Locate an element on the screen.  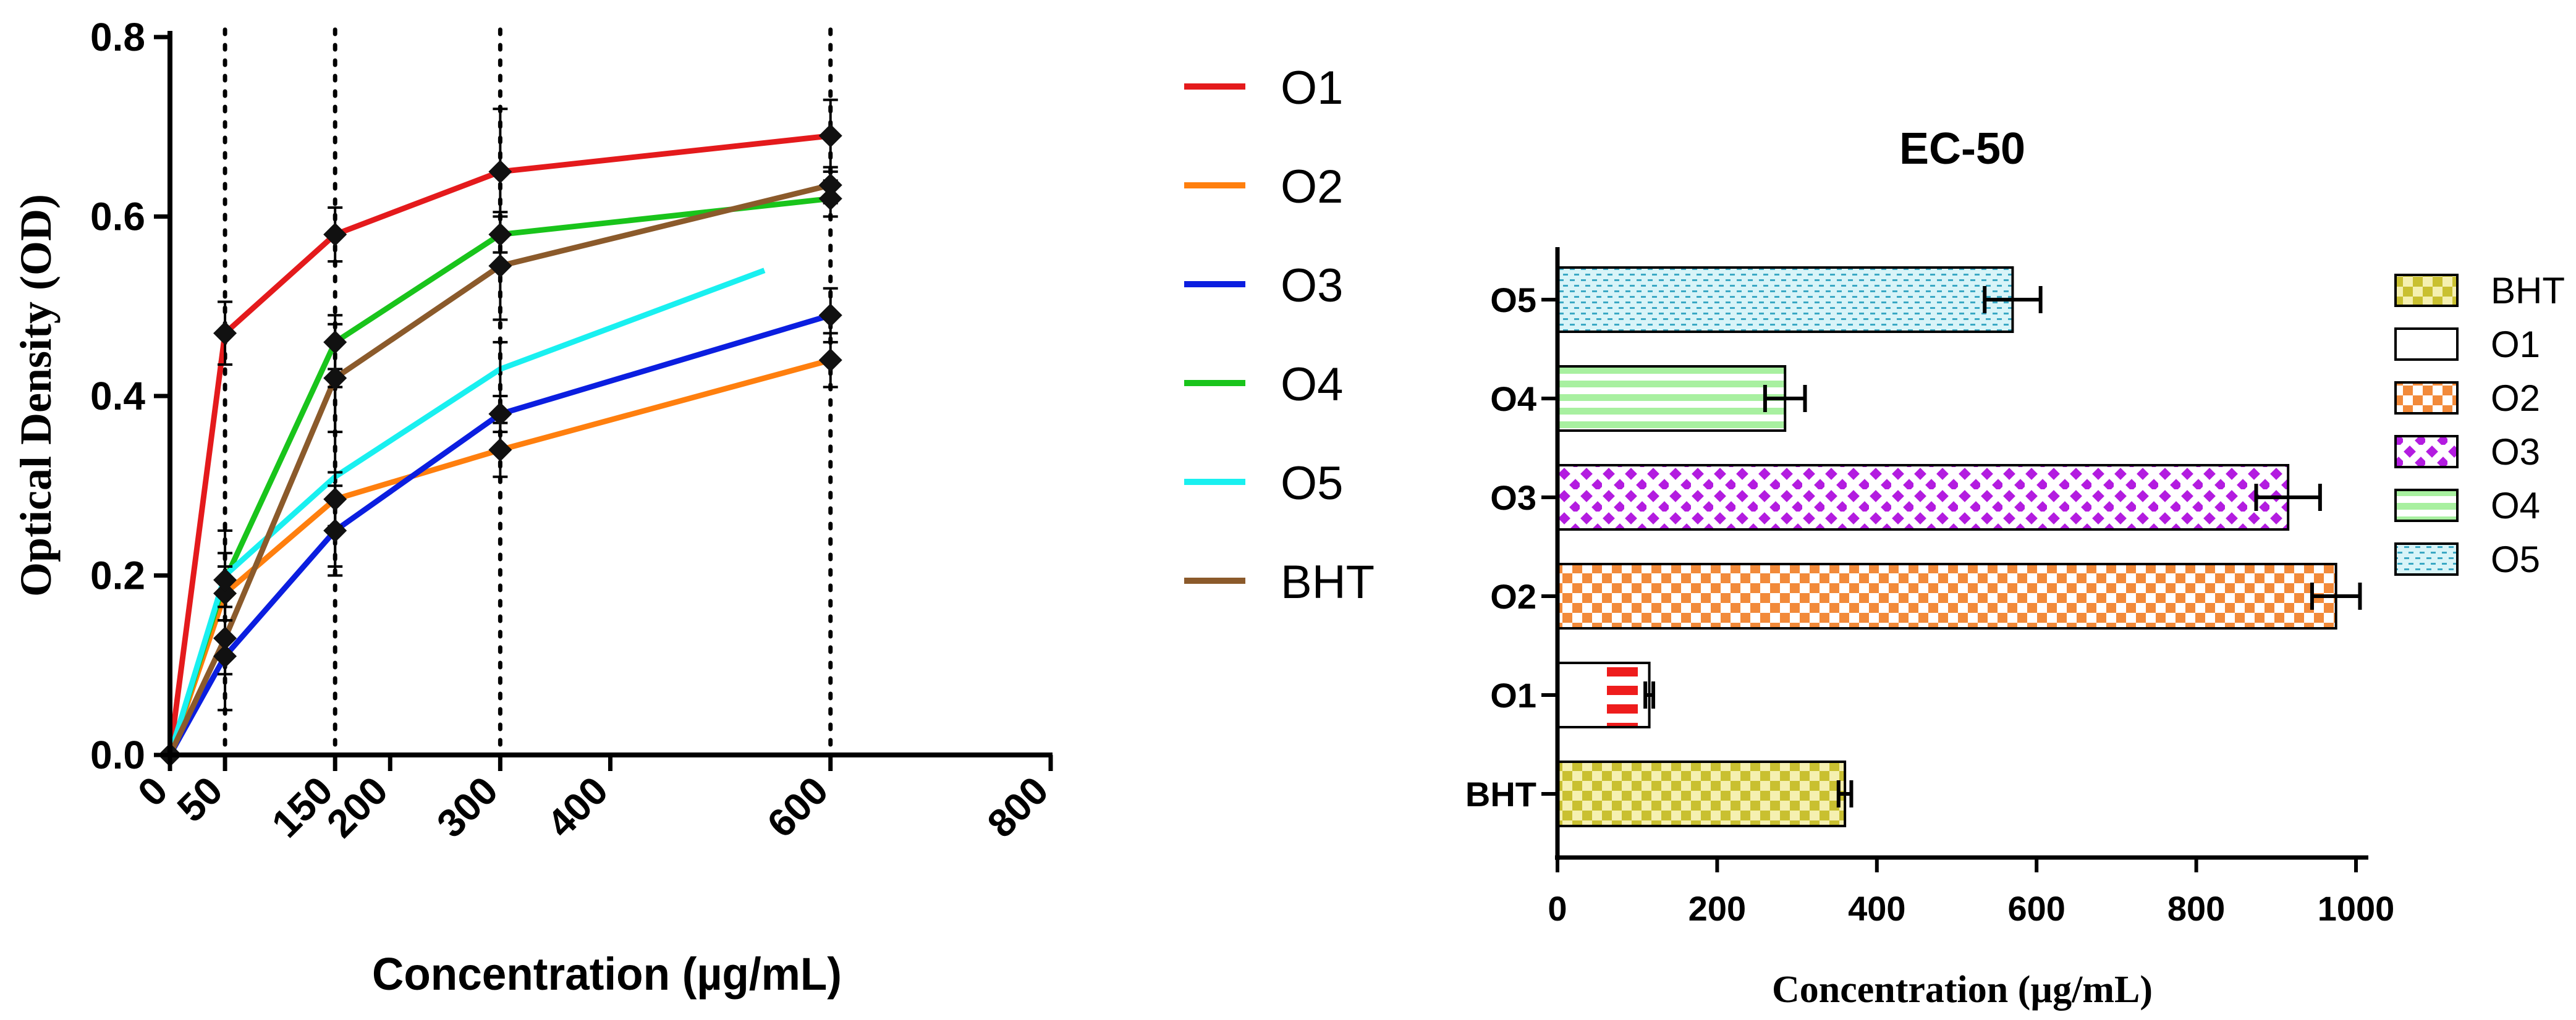
bar-legend-swatch-o1 is located at coordinates (2426, 344).